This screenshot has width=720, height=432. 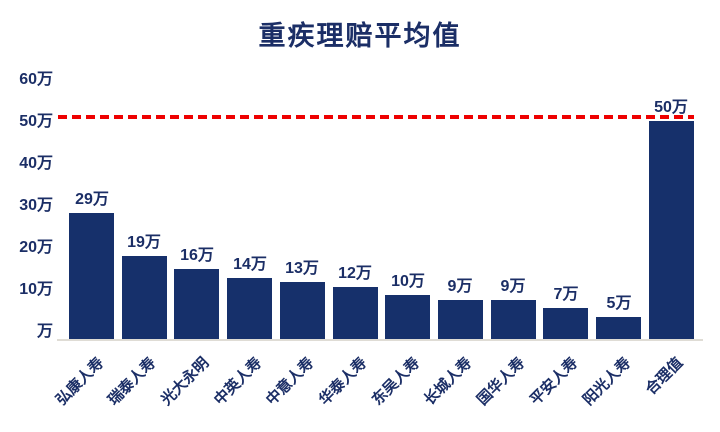 I want to click on y-axis-tick-label: 40万, so click(x=36, y=163).